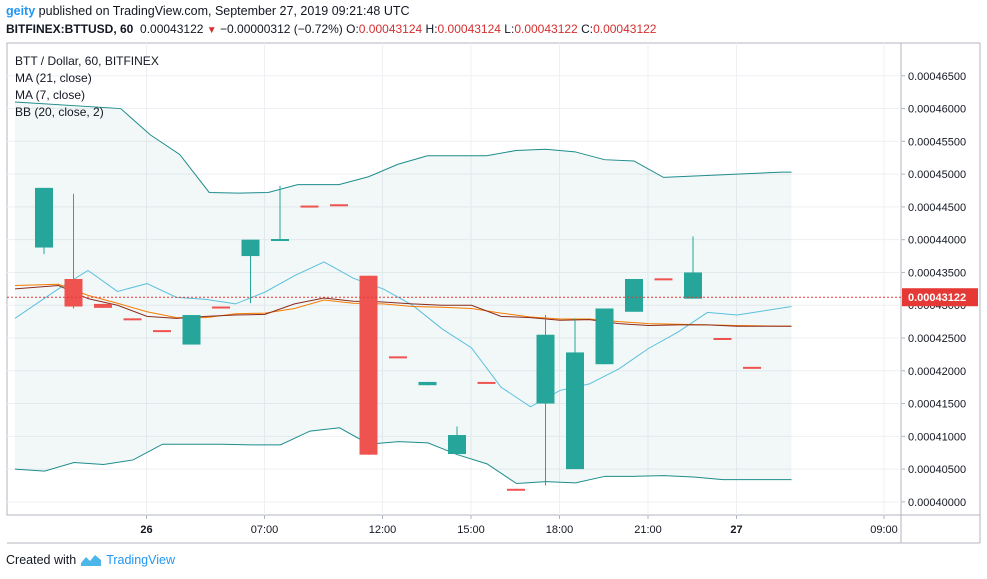  What do you see at coordinates (937, 241) in the screenshot?
I see `y-tick-label: 0.00044000` at bounding box center [937, 241].